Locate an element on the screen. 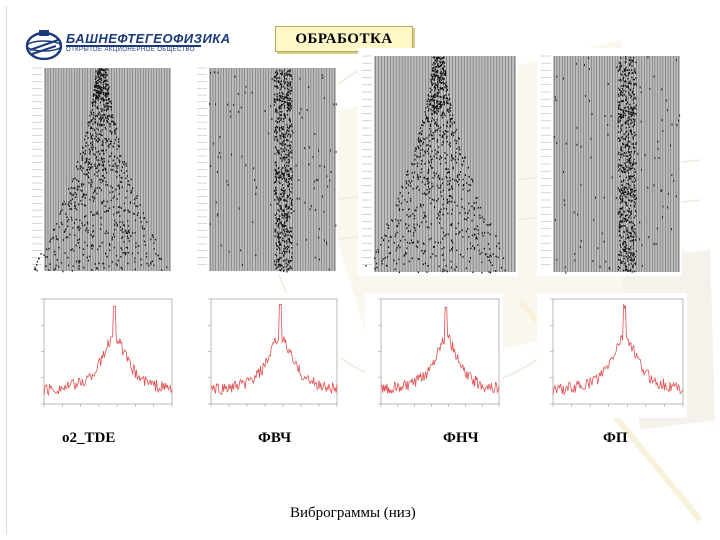 This screenshot has height=540, width=720. logo-name: БАШНЕФТЕГЕОФИЗИКА is located at coordinates (148, 38).